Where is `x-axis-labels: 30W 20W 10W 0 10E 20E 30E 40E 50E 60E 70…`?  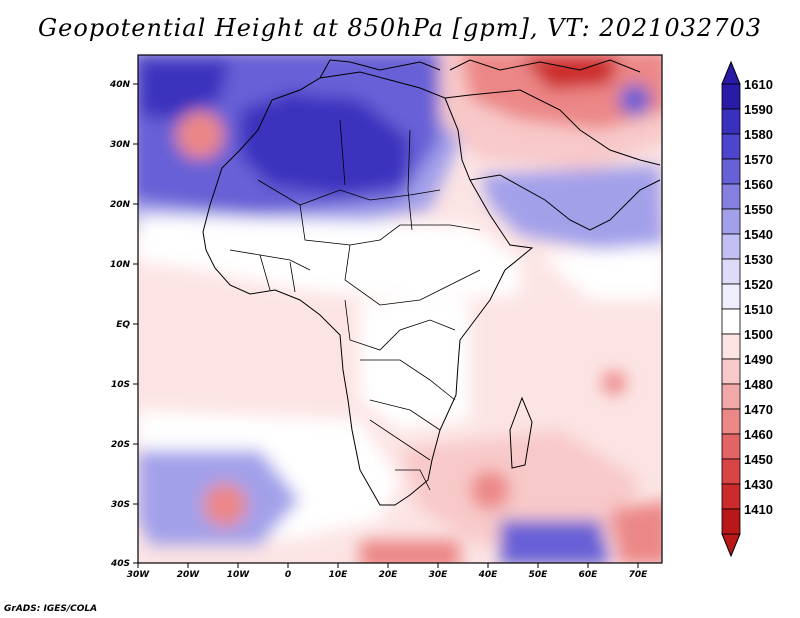
x-axis-labels: 30W 20W 10W 0 10E 20E 30E 40E 50E 60E 70… is located at coordinates (387, 575).